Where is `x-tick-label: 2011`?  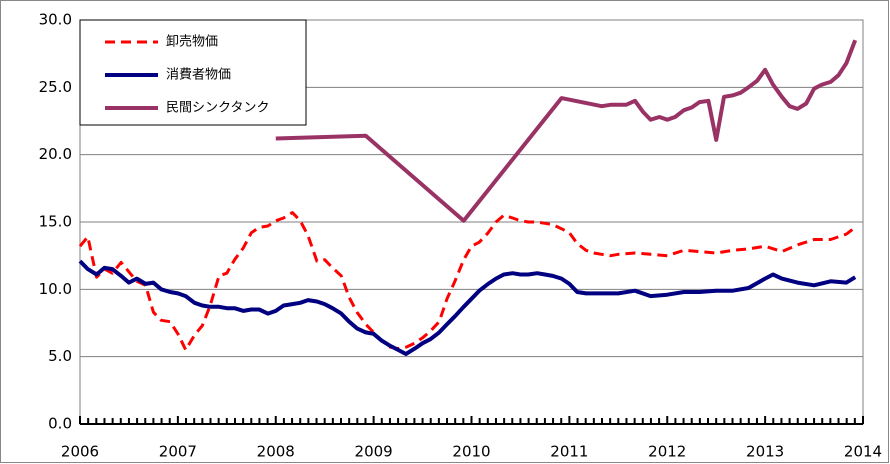 x-tick-label: 2011 is located at coordinates (569, 452).